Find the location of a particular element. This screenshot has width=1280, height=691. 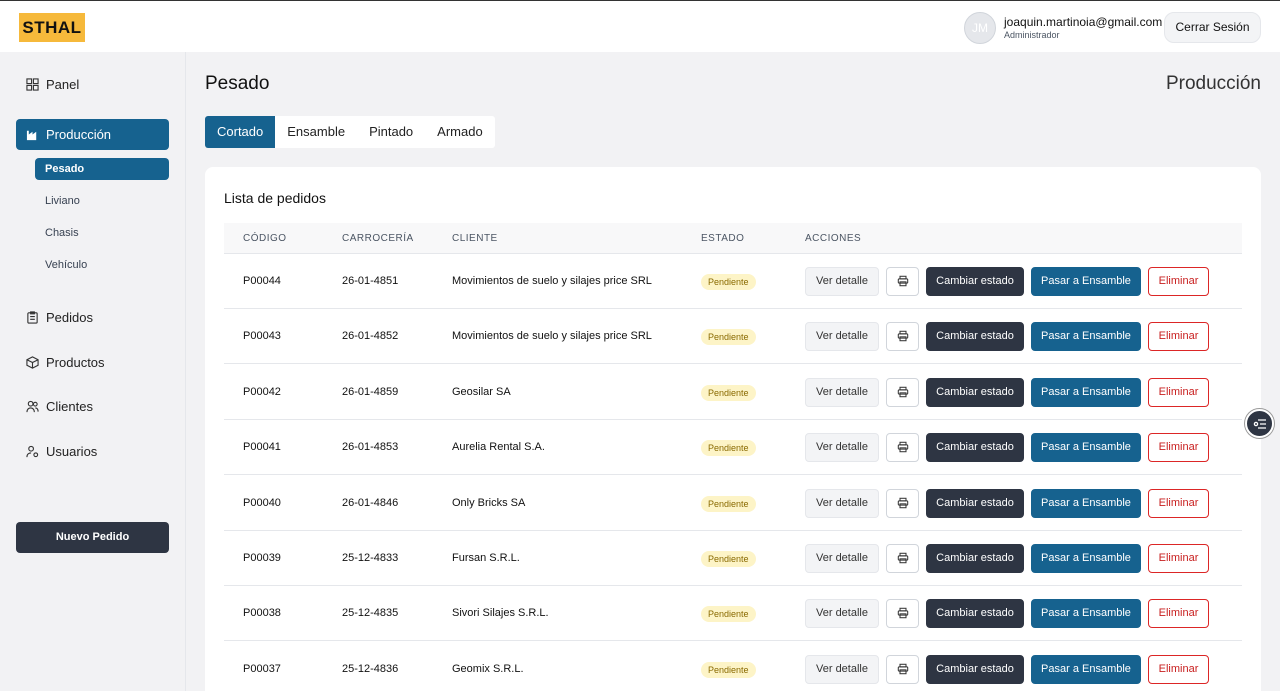

cell-body: 26-01-4853 is located at coordinates (370, 447).